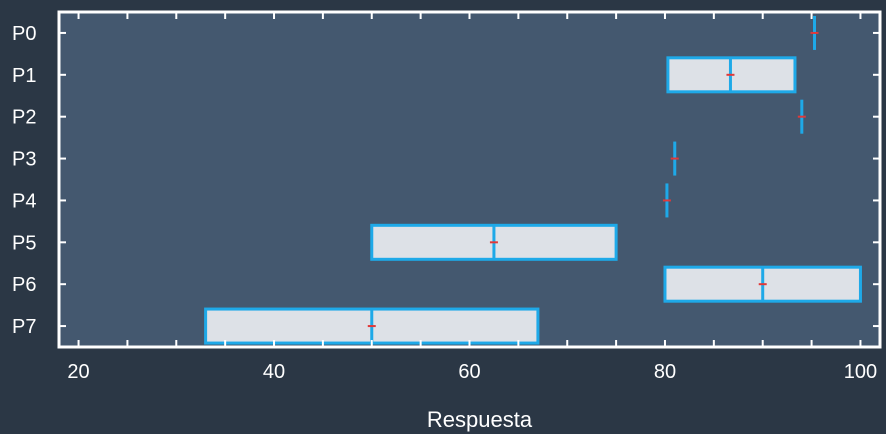  Describe the element at coordinates (24, 243) in the screenshot. I see `y-tick-label-p5: P5` at that location.